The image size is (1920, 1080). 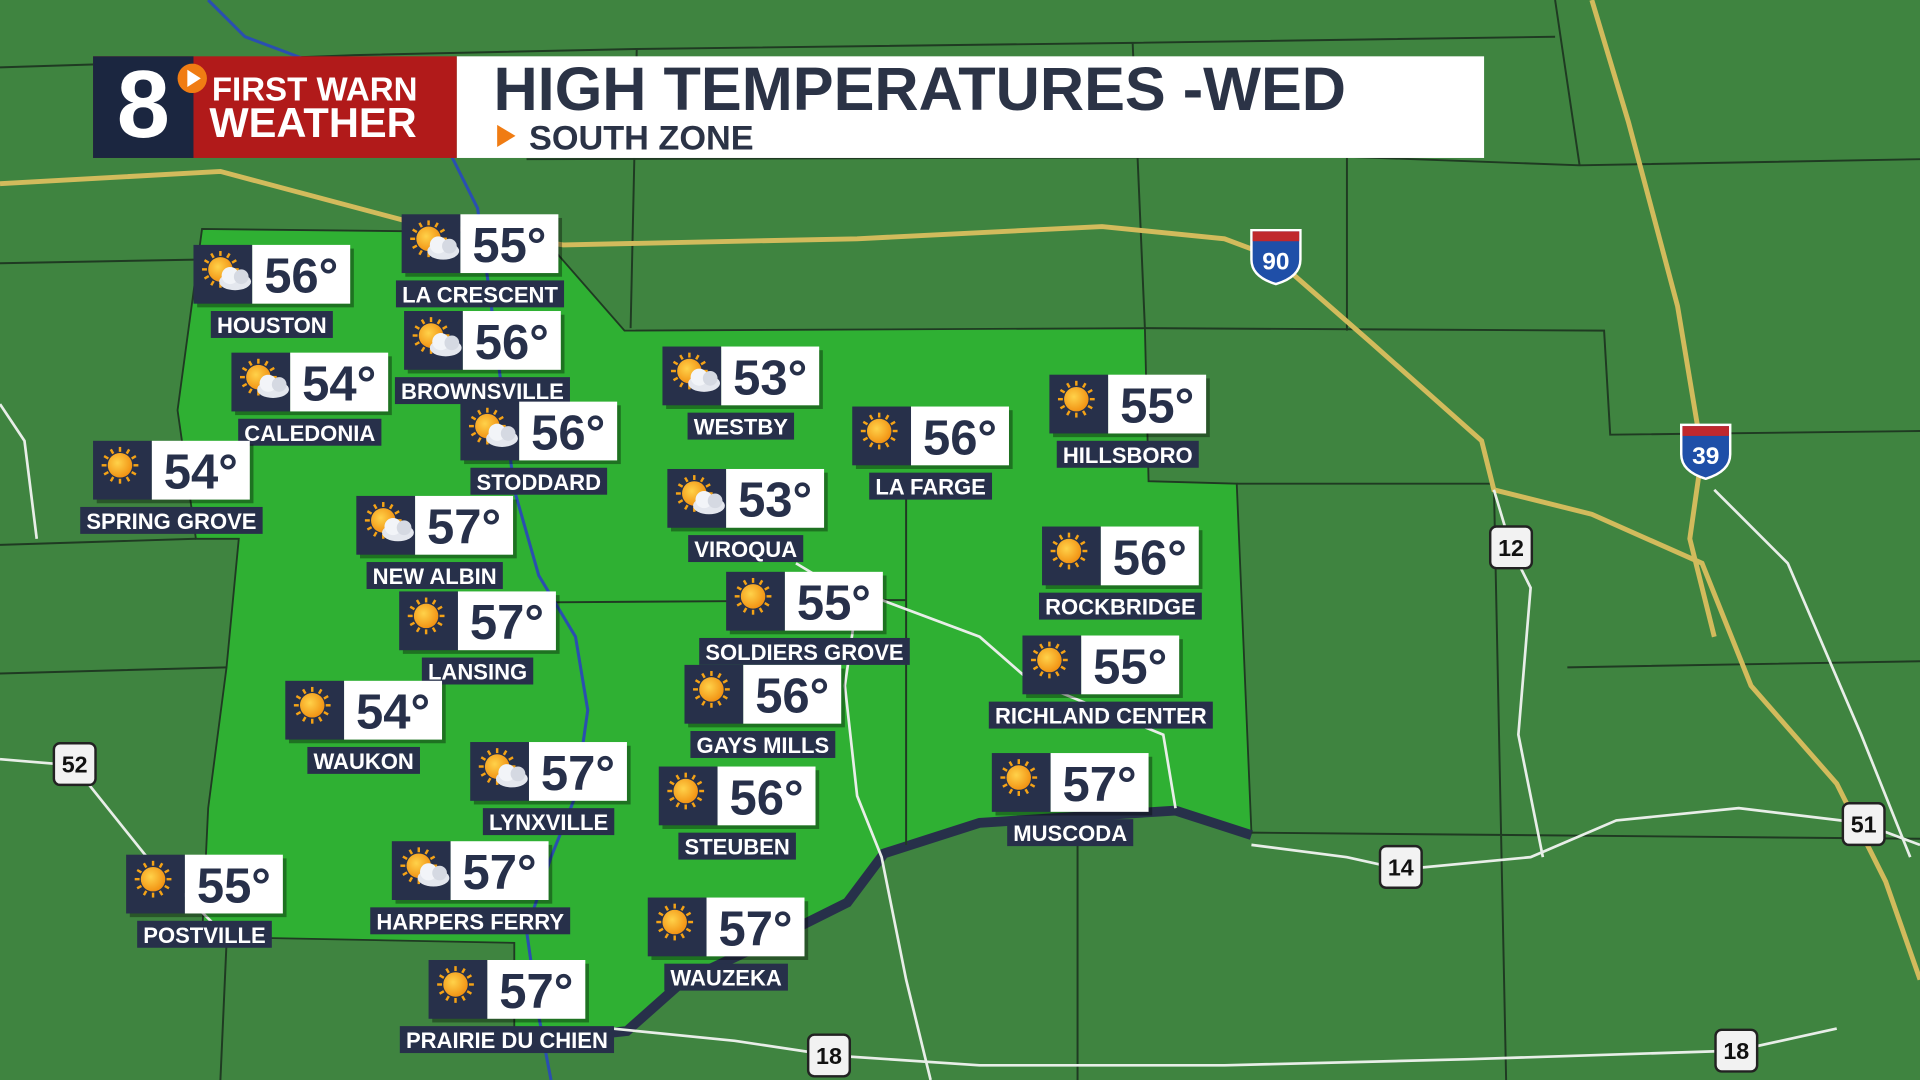 I want to click on city-name: BROWNSVILLE, so click(x=482, y=391).